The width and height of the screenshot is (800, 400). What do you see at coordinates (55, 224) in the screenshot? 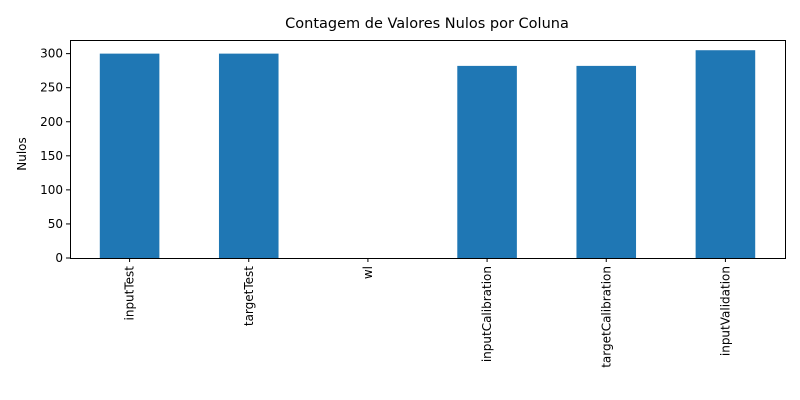
I see `y-tick-label: 50` at bounding box center [55, 224].